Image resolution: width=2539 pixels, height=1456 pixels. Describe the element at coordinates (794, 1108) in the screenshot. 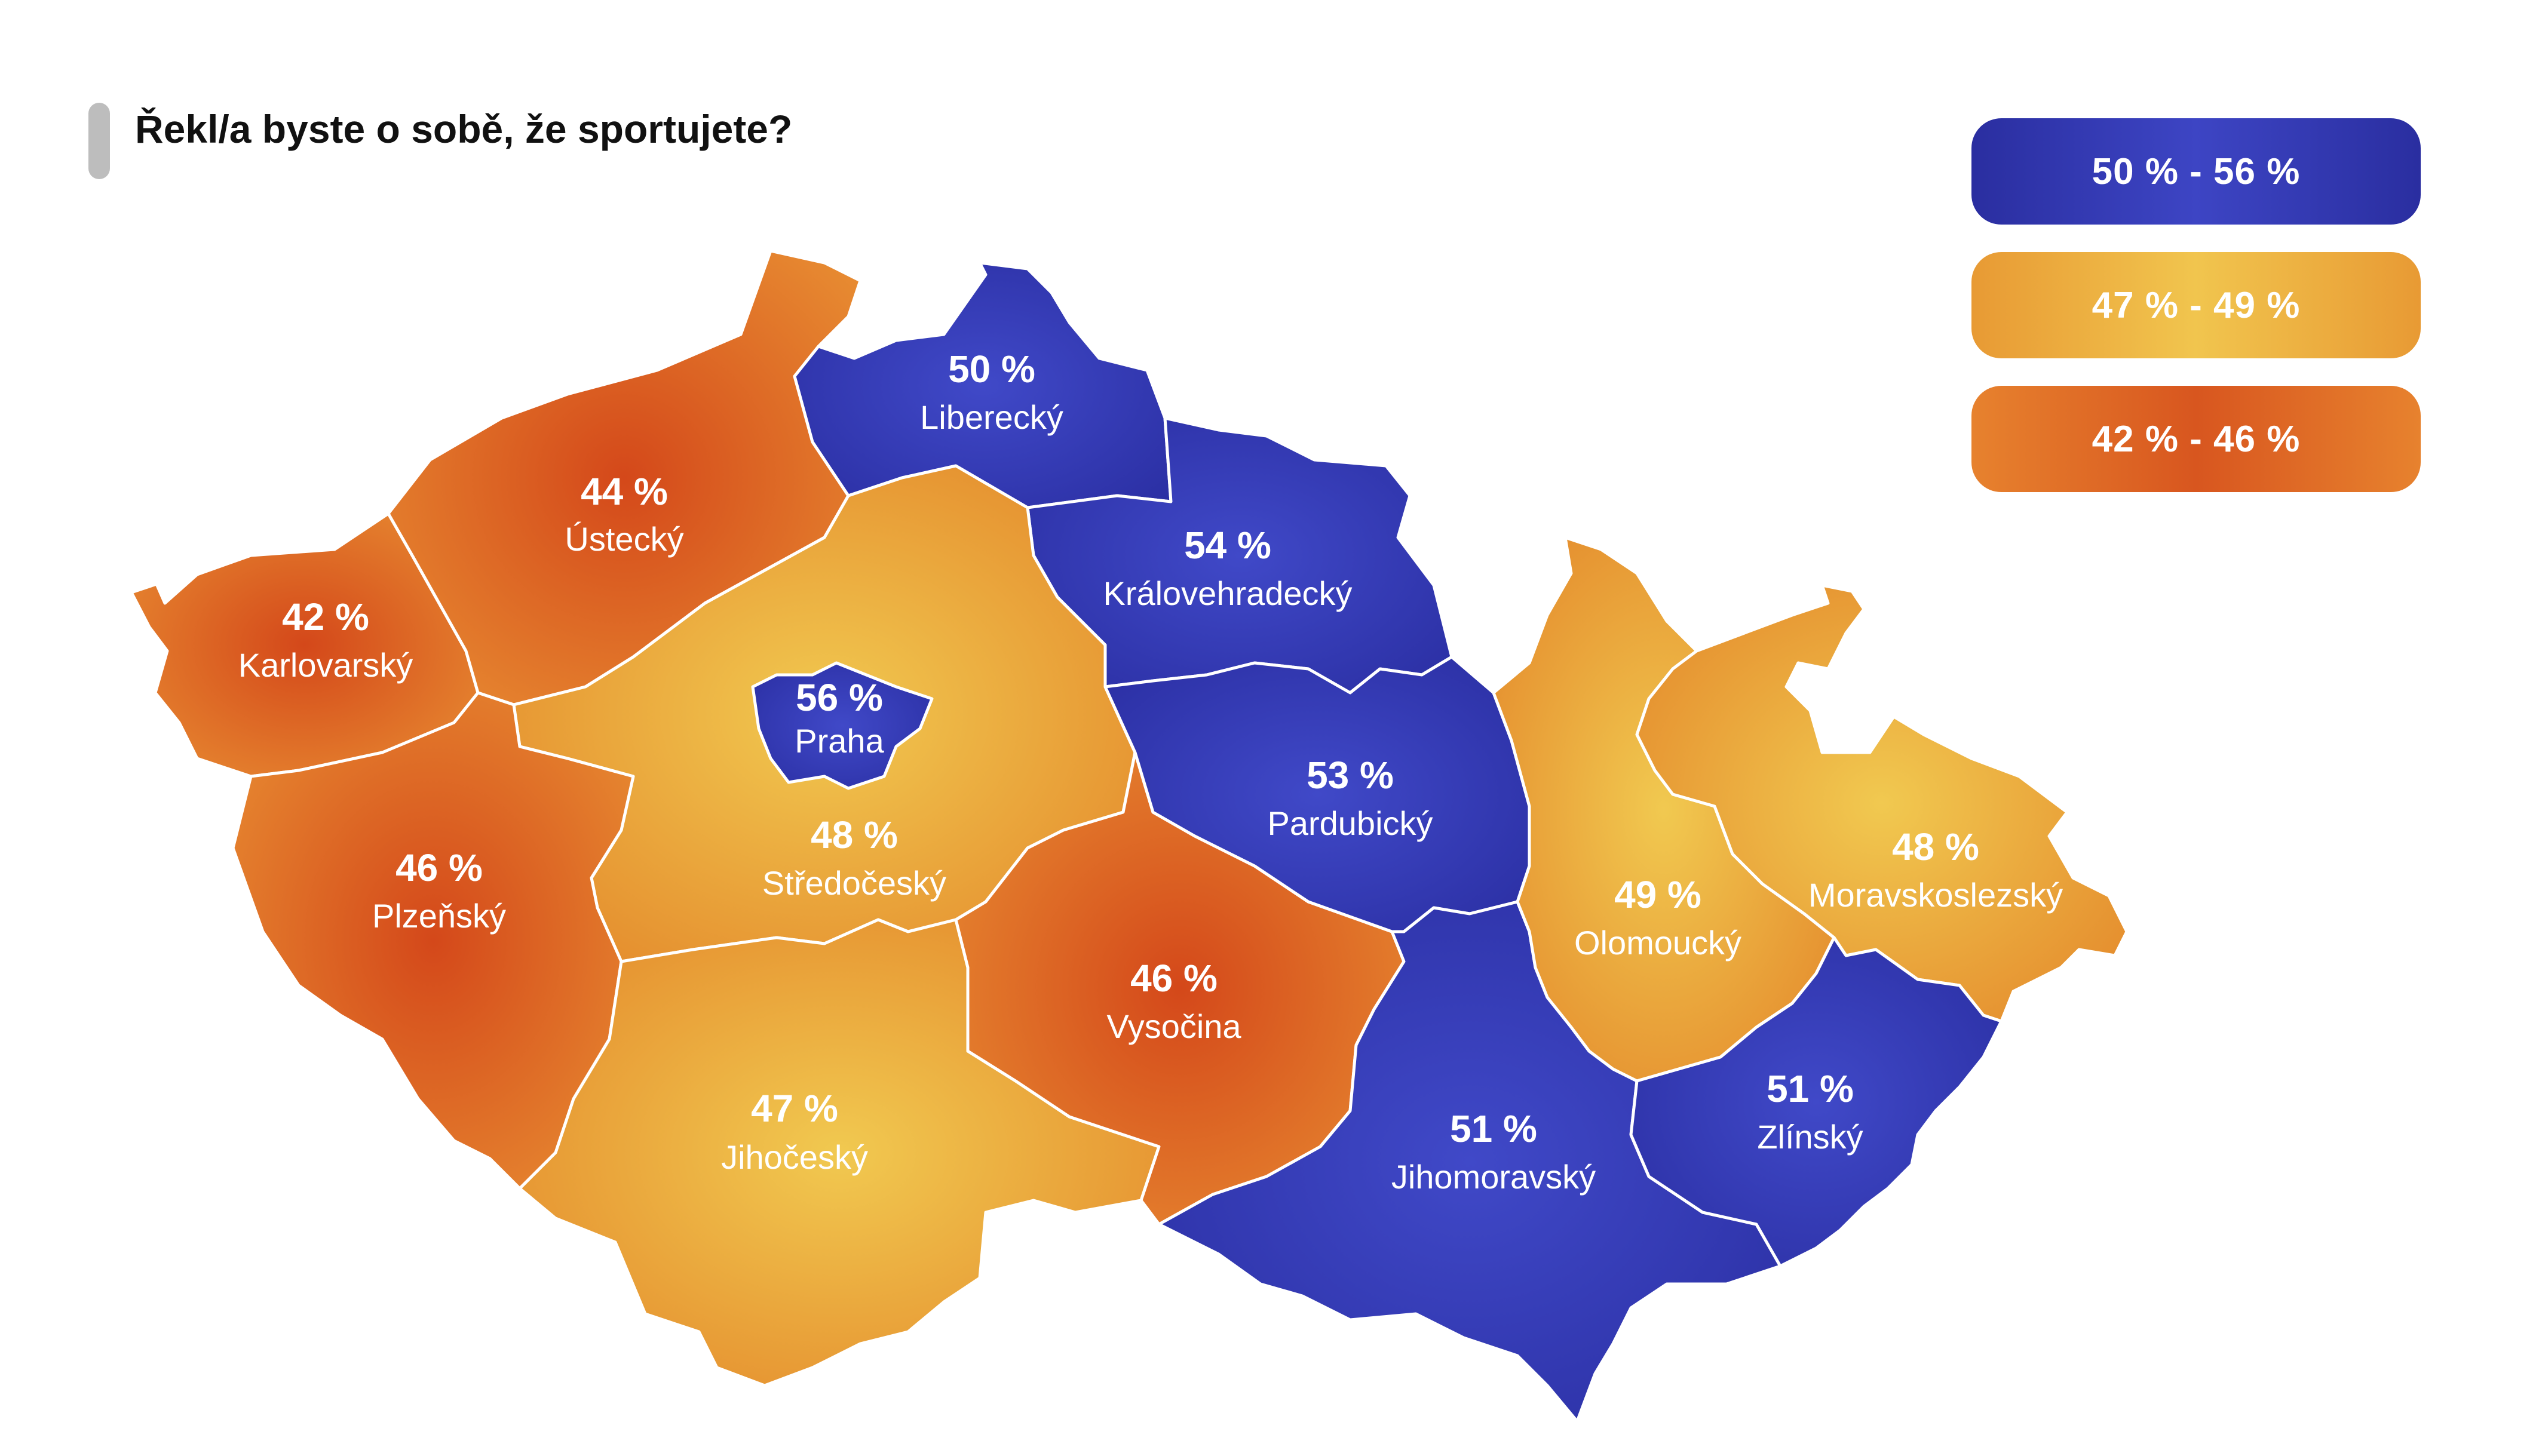

I see `region-value: 47 %` at that location.